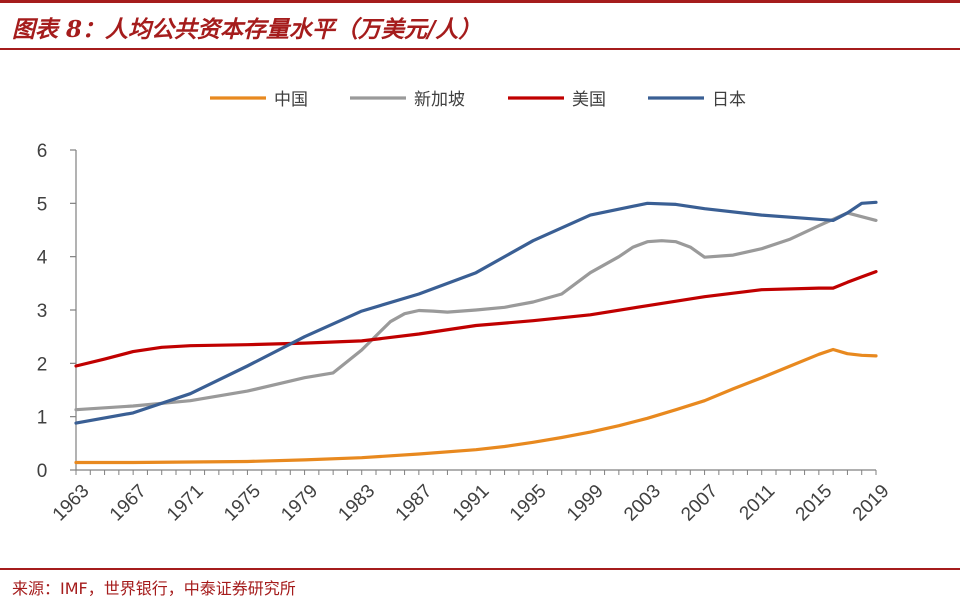  Describe the element at coordinates (585, 503) in the screenshot. I see `x-tick-label: 1999` at that location.